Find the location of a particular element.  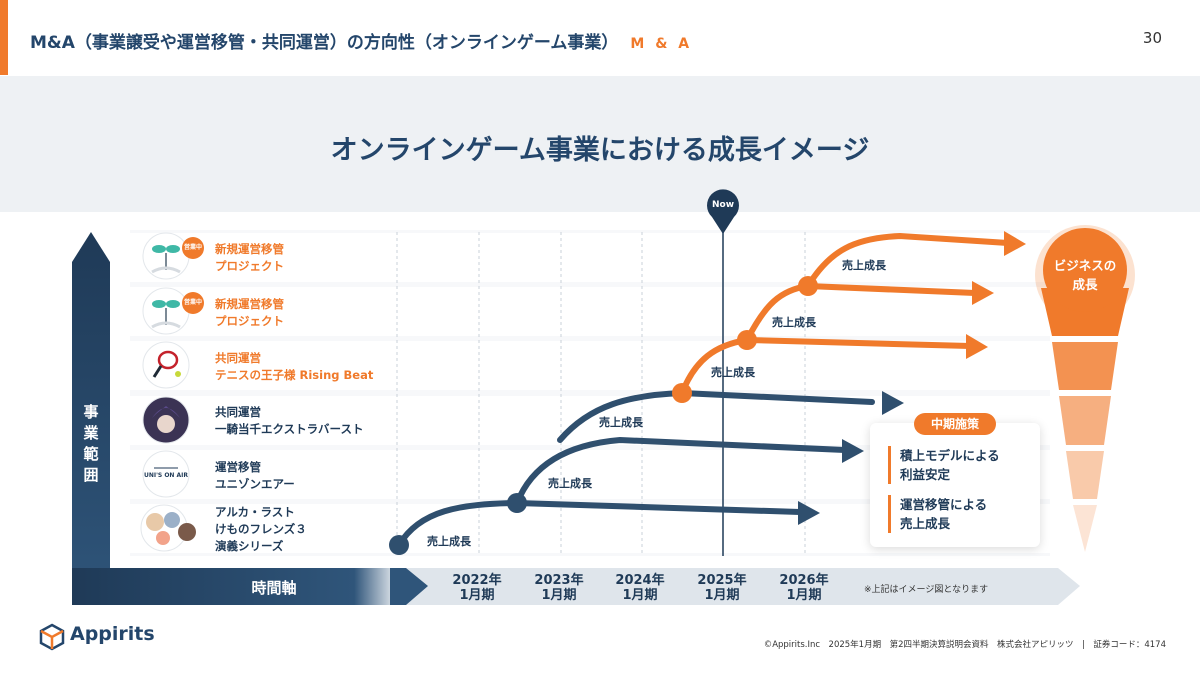

y-axis-char: 業 is located at coordinates (91, 433).